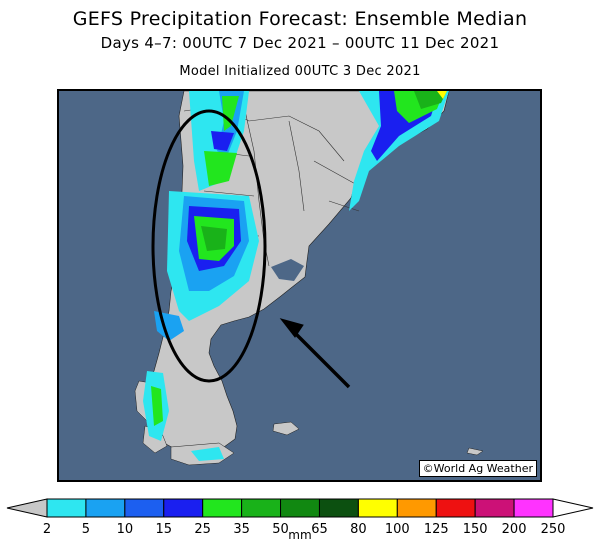  Describe the element at coordinates (358, 529) in the screenshot. I see `colorbar-tick-label: 80` at that location.